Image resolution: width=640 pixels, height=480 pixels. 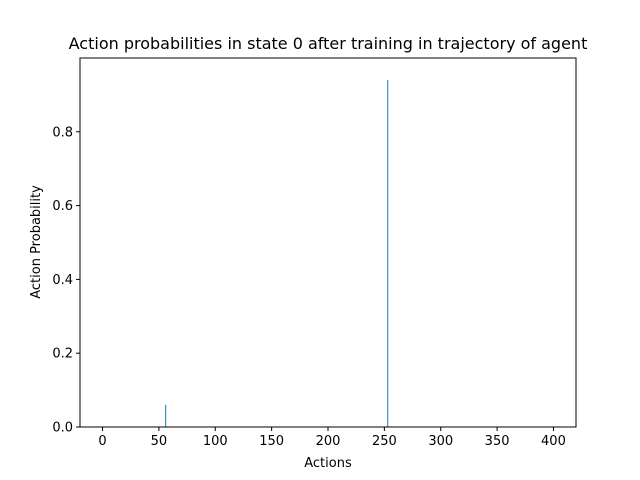 I want to click on y-tick-label: 0.6, so click(x=62, y=206).